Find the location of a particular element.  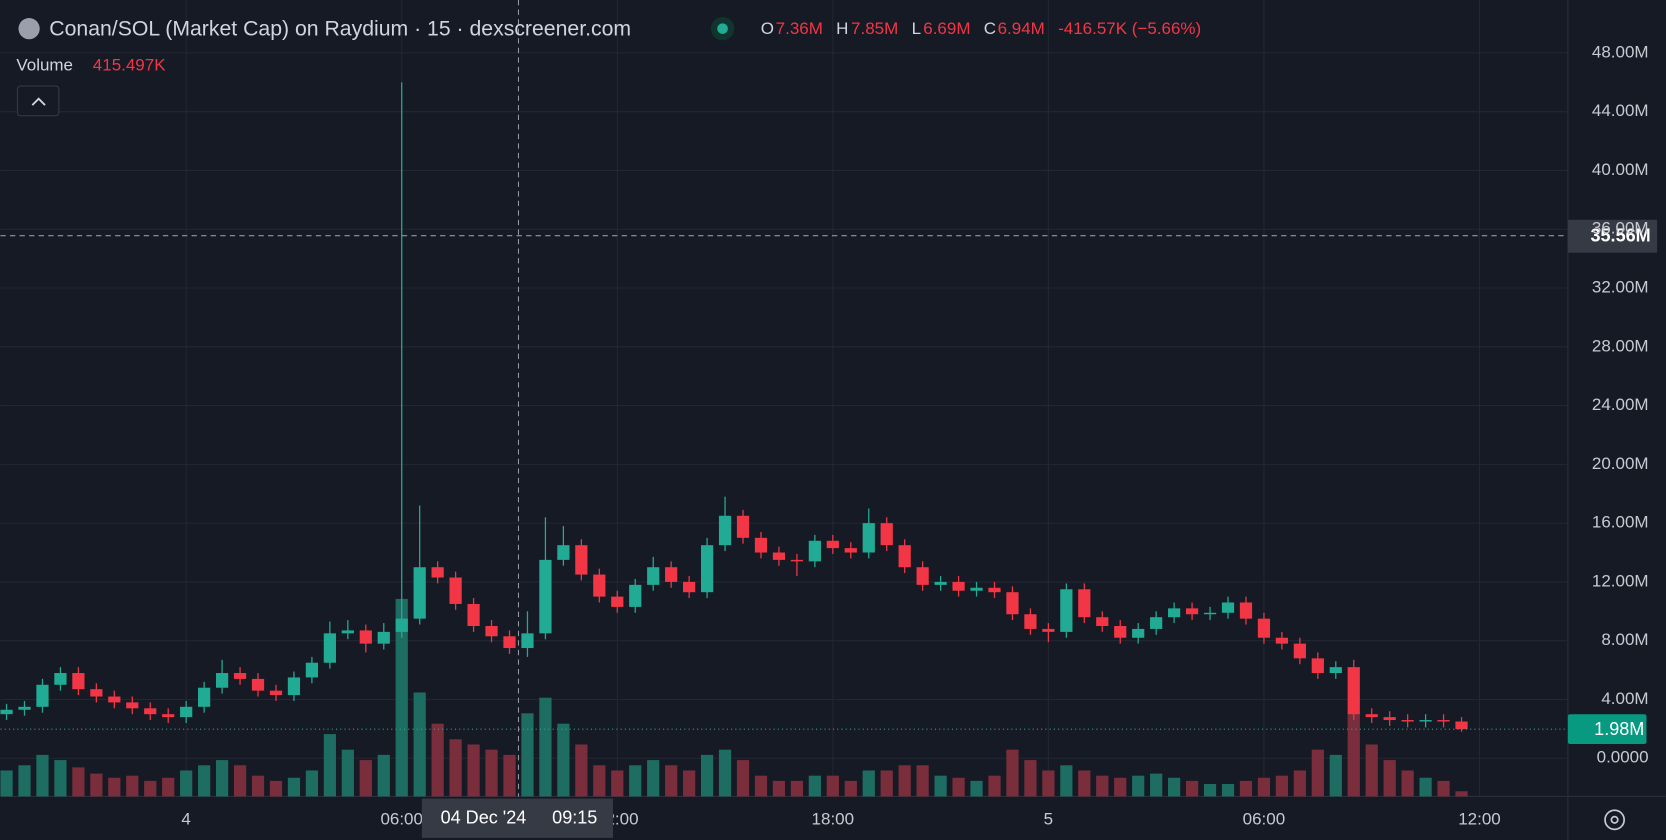

y-tick-label: 8.00M is located at coordinates (1624, 639).